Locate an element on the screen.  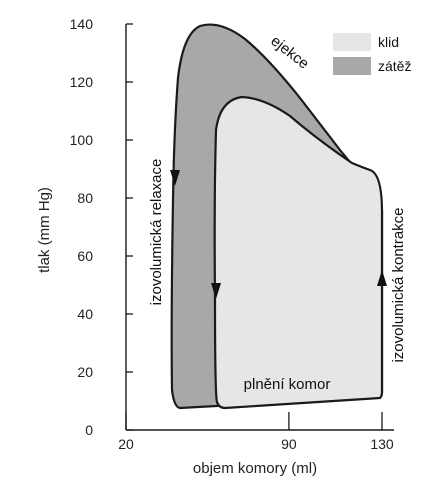
y-axis-ticks: 0 20 40 60 80 100 120 140 is located at coordinates (101, 227).